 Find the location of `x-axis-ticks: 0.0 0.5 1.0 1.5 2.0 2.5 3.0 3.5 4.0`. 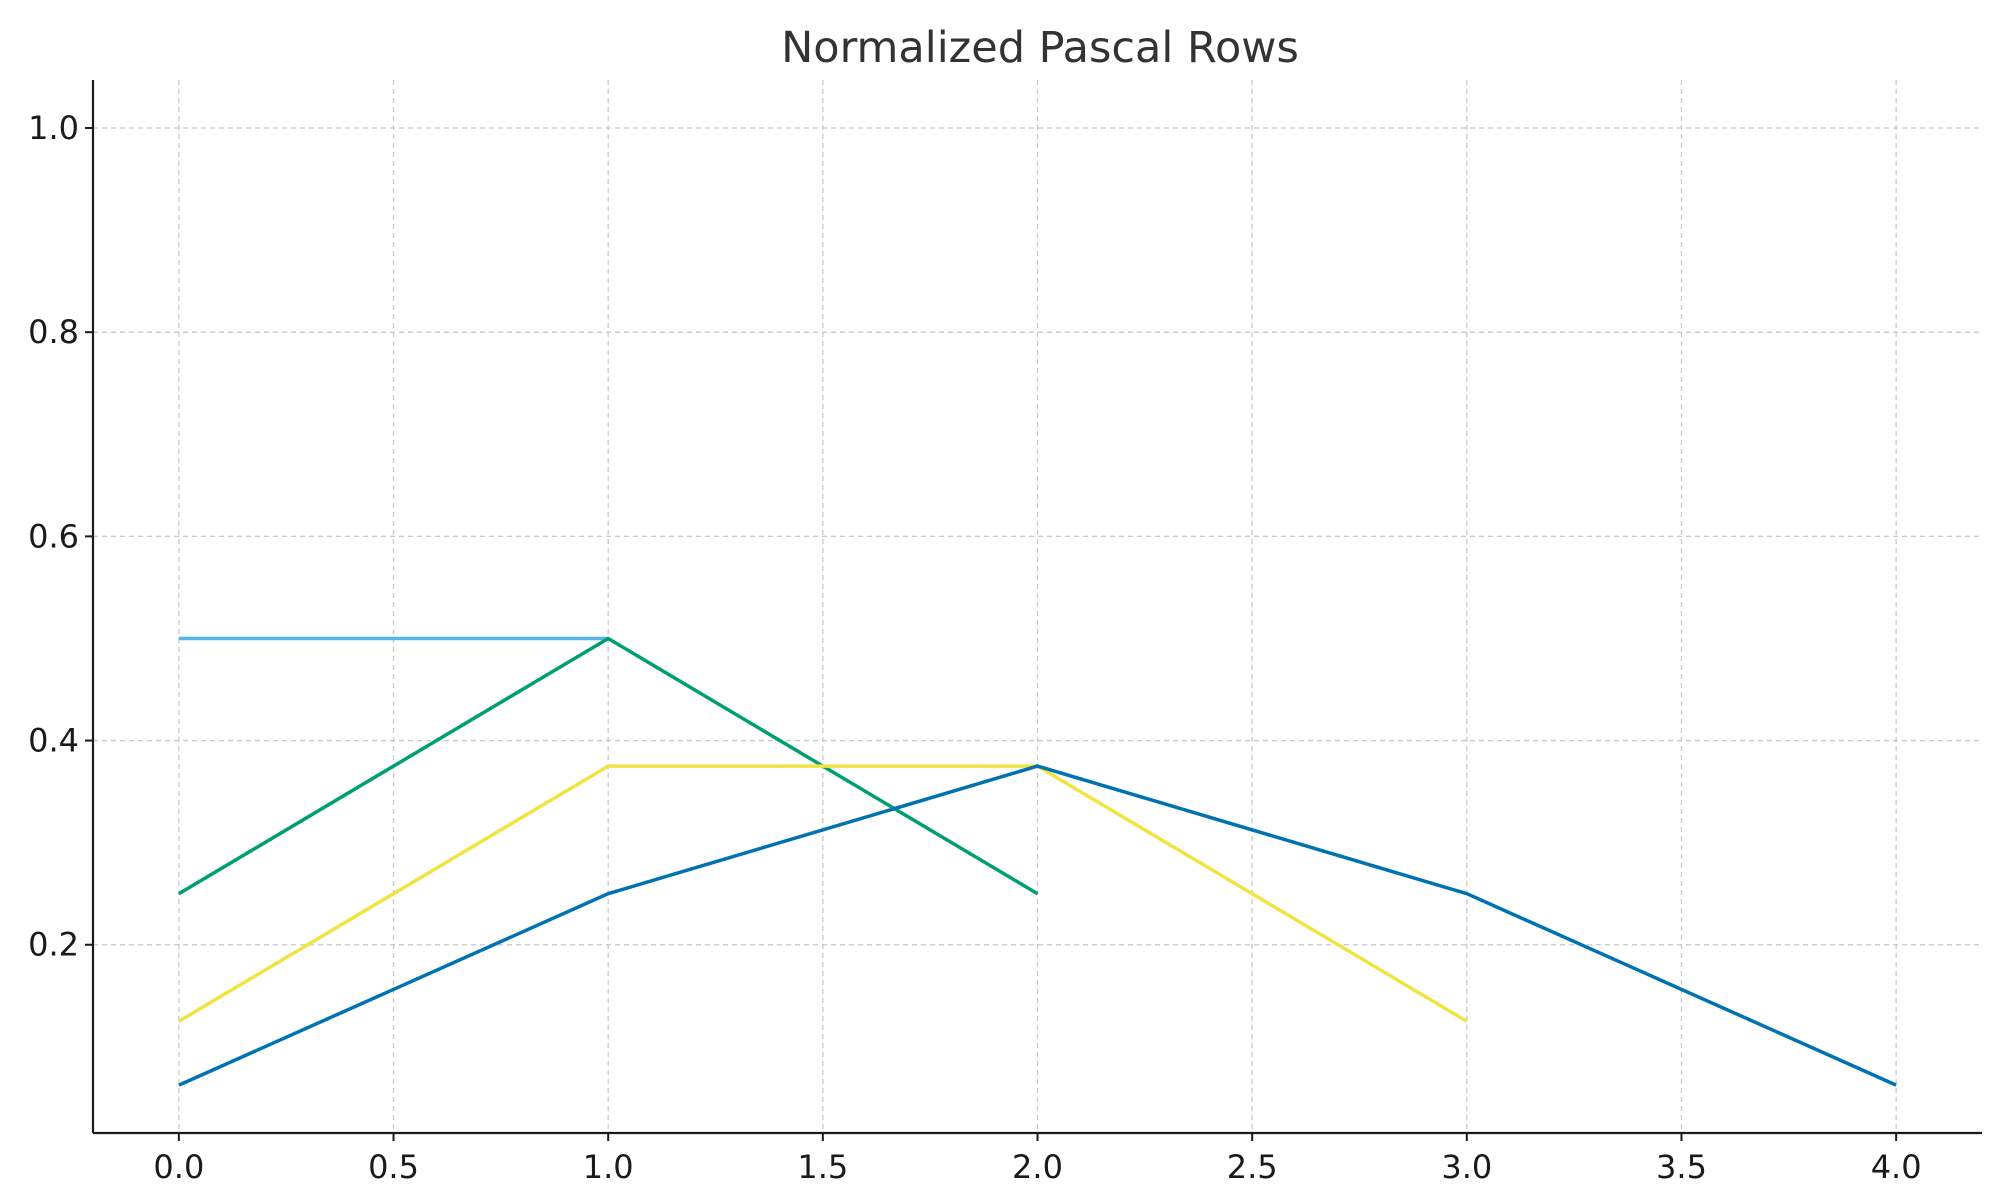

x-axis-ticks: 0.0 0.5 1.0 1.5 2.0 2.5 3.0 3.5 4.0 is located at coordinates (1037, 1159).